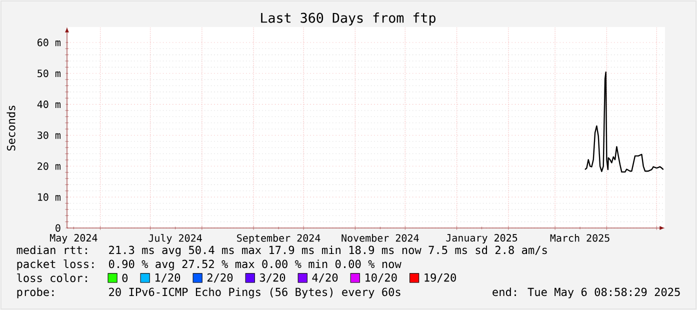  Describe the element at coordinates (325, 278) in the screenshot. I see `legend-label: 4/20` at that location.